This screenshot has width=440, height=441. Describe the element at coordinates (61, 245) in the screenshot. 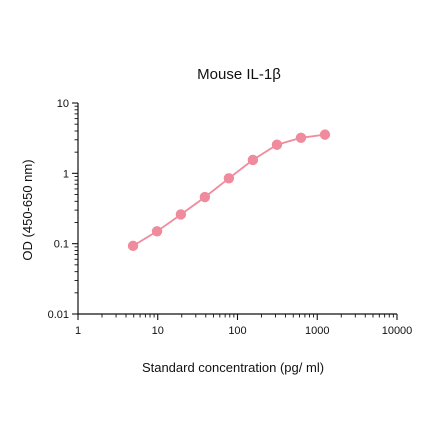

I see `y-tick-label: 0.1` at that location.